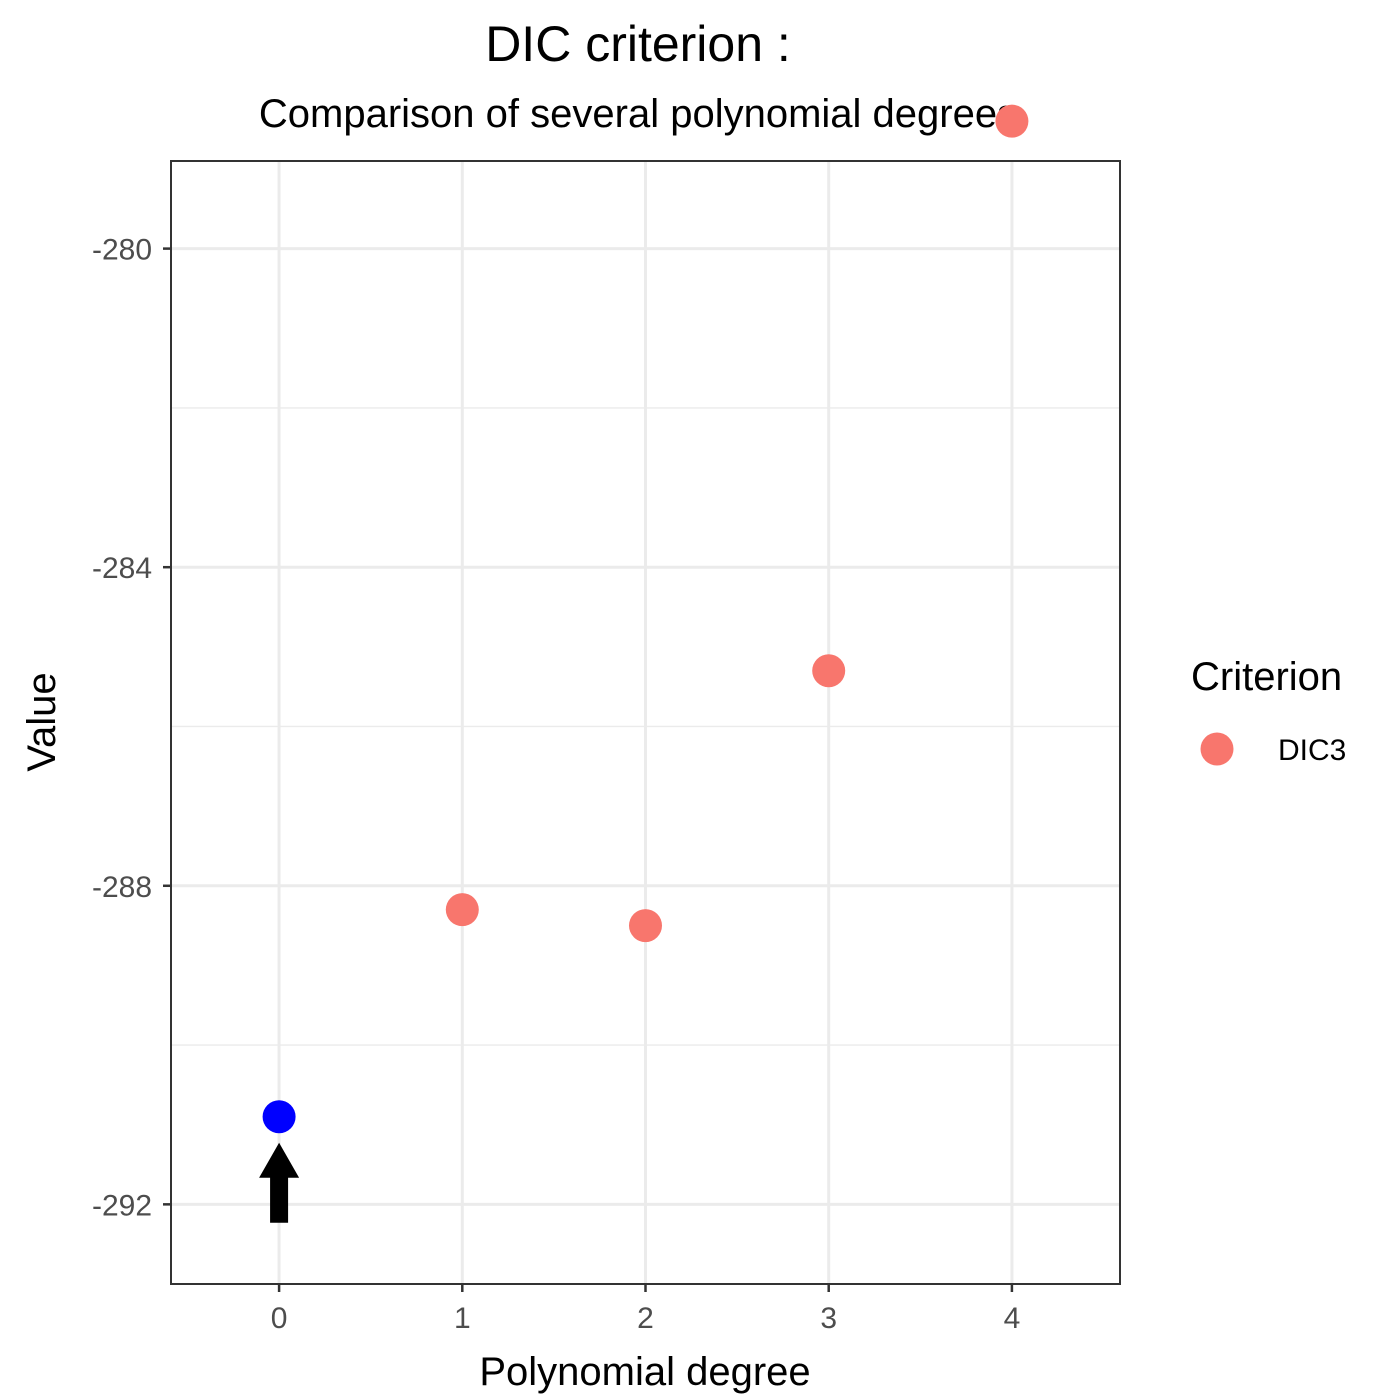 Image resolution: width=1400 pixels, height=1400 pixels. Describe the element at coordinates (828, 1318) in the screenshot. I see `x-tick-label: 3` at that location.